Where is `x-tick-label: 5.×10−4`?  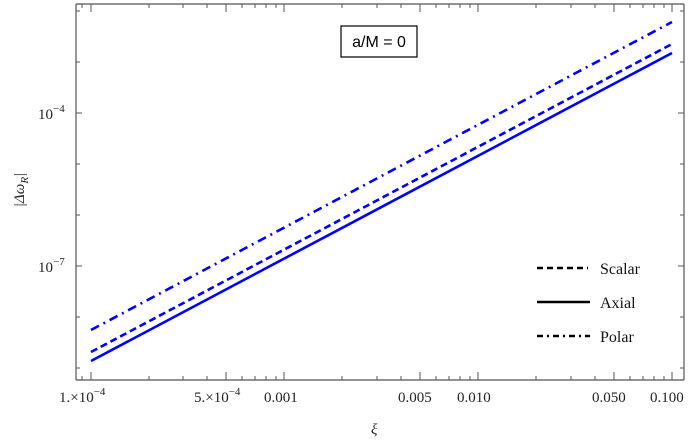 x-tick-label: 5.×10−4 is located at coordinates (217, 396).